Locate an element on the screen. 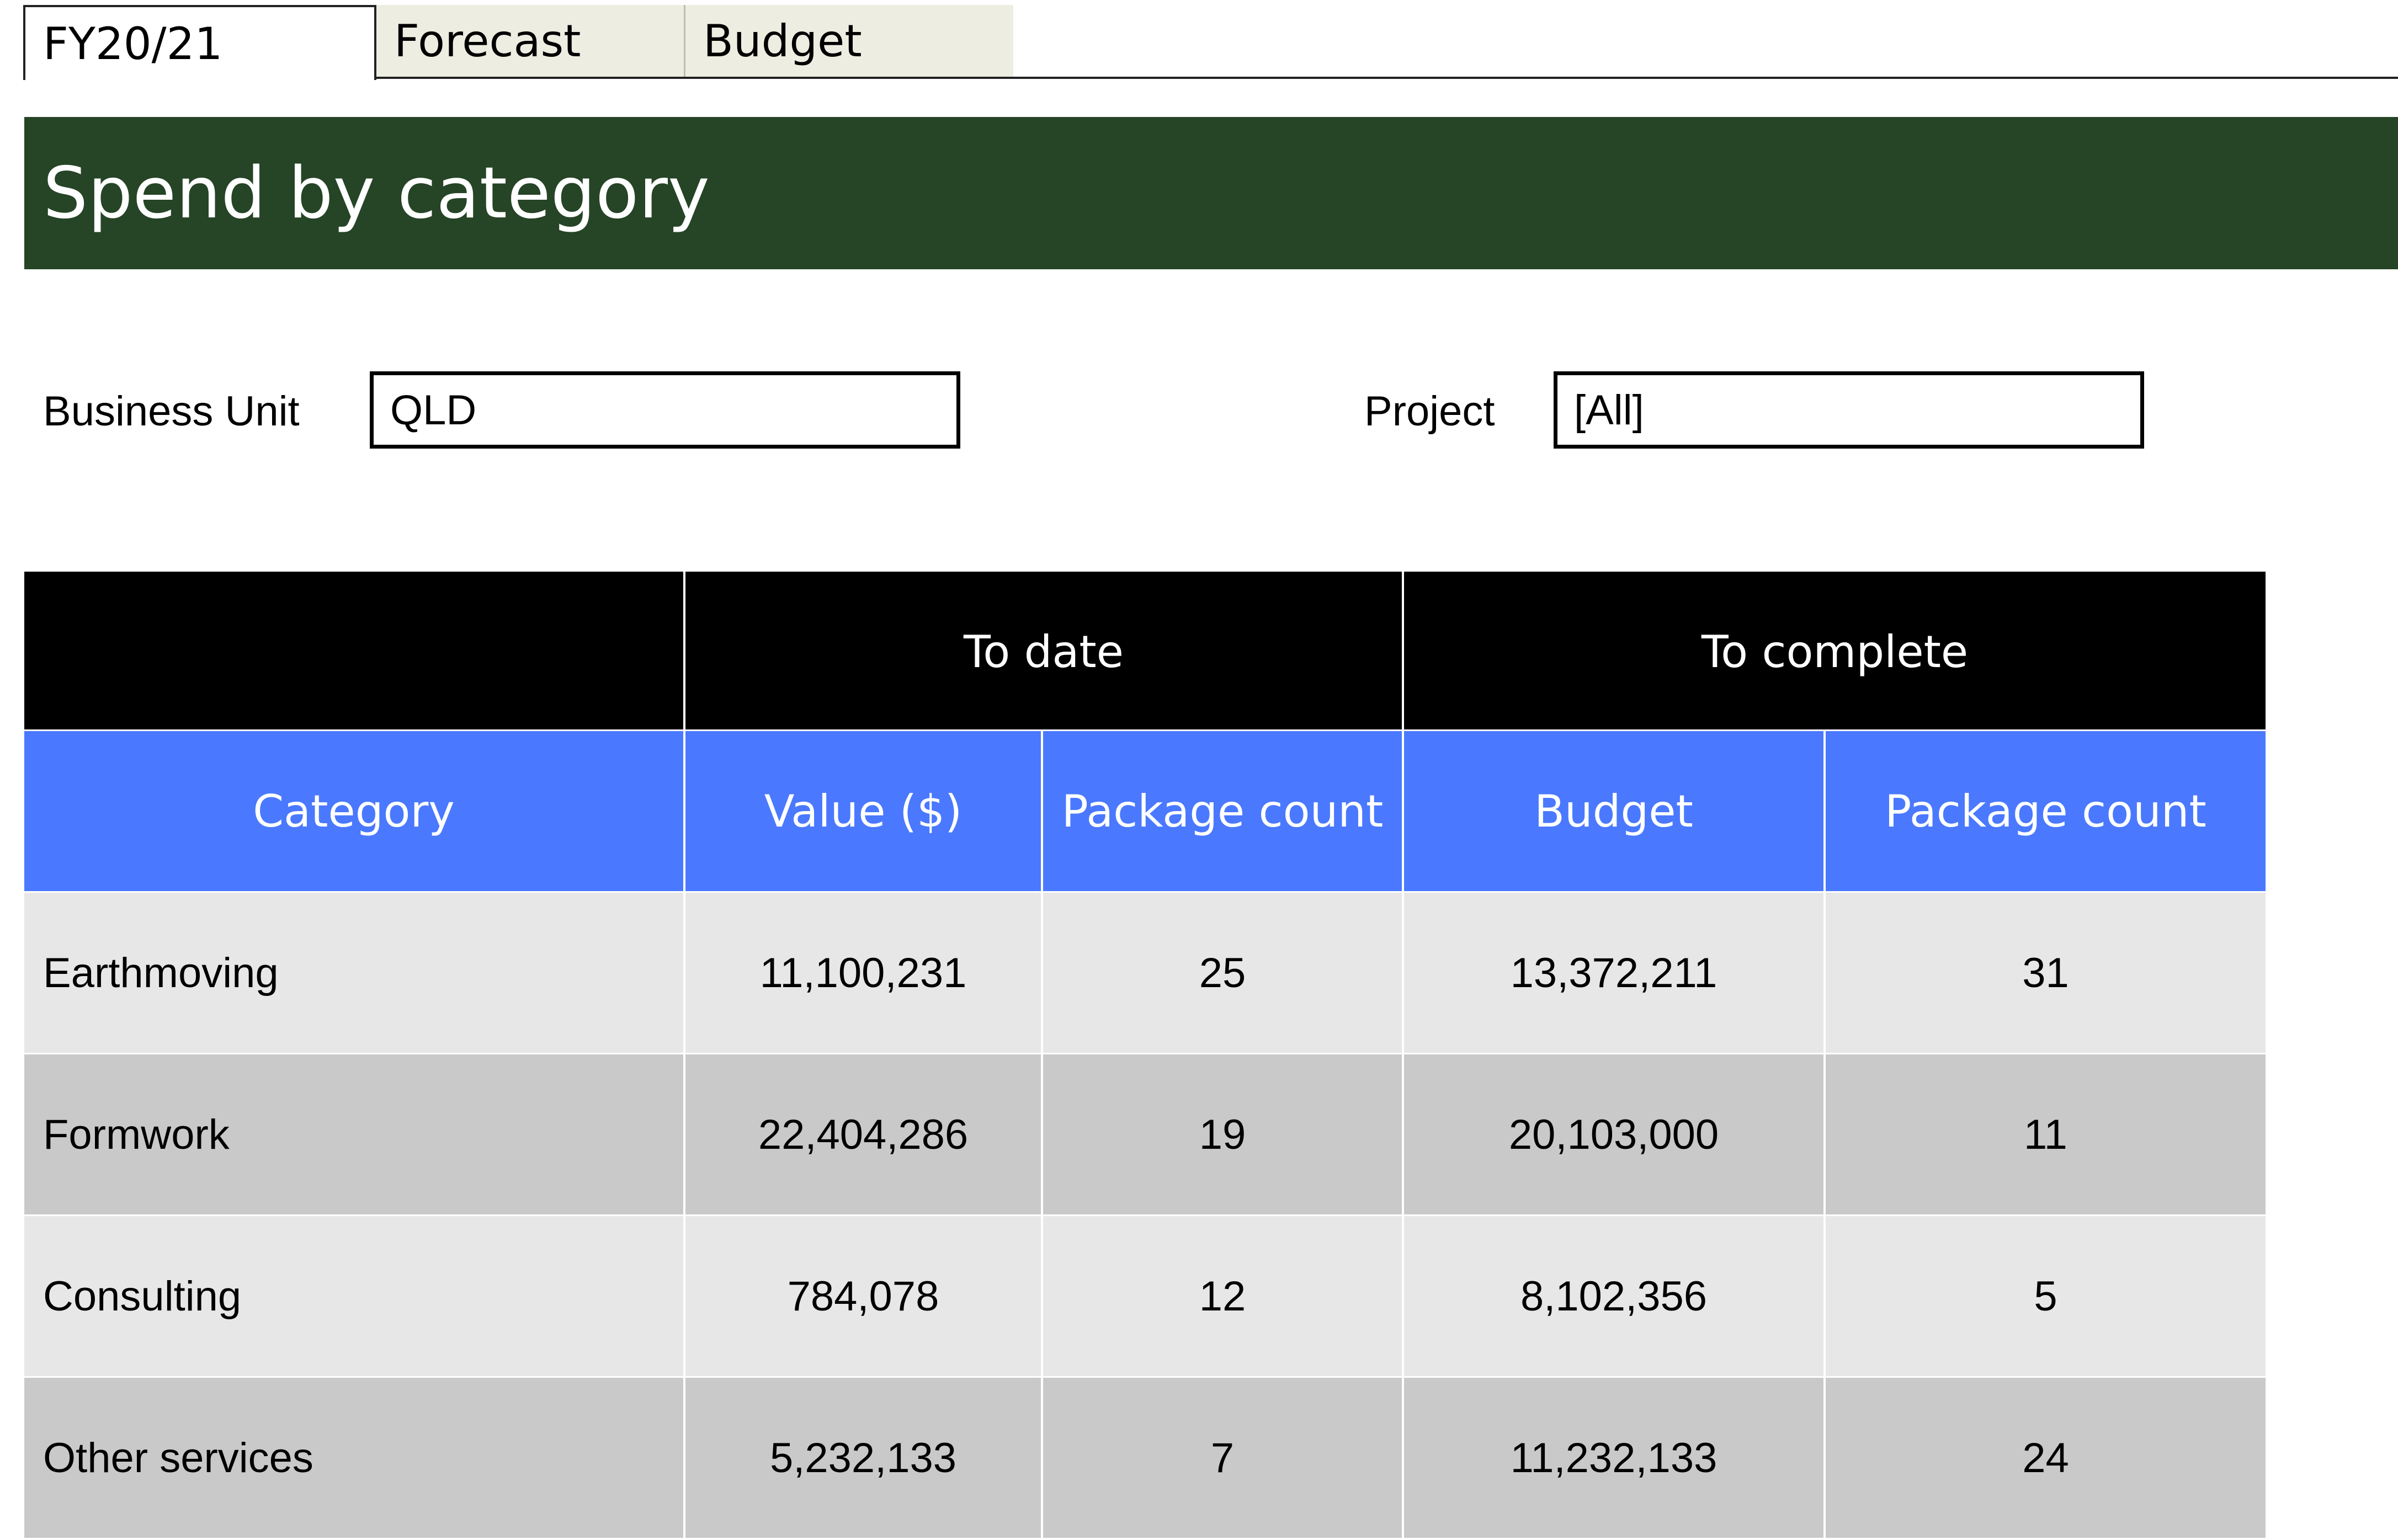 The image size is (2398, 1540). table-corner-header is located at coordinates (354, 650).